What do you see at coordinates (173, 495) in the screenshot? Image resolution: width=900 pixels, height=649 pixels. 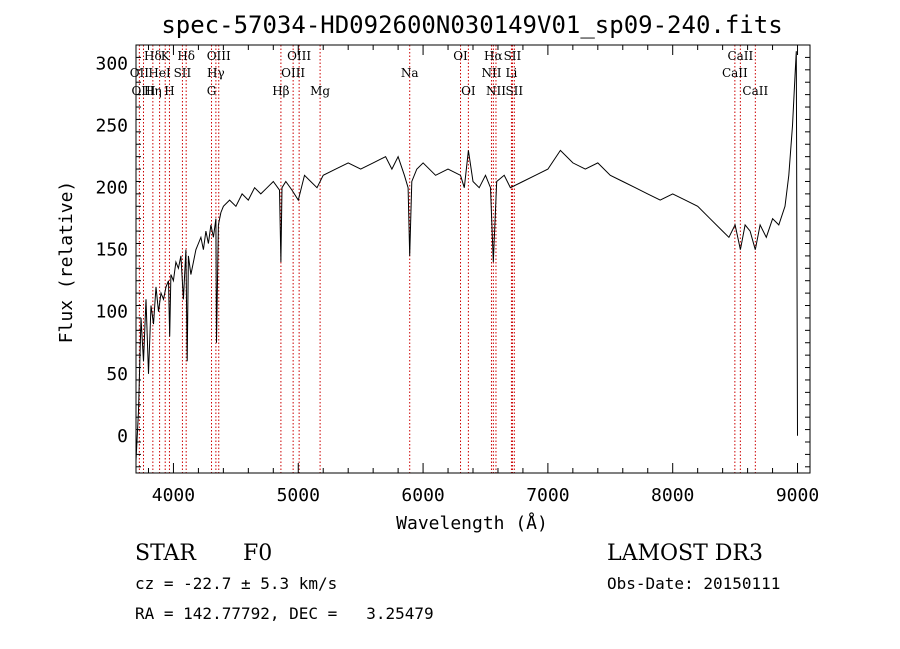 I see `x-tick-label: 4000` at bounding box center [173, 495].